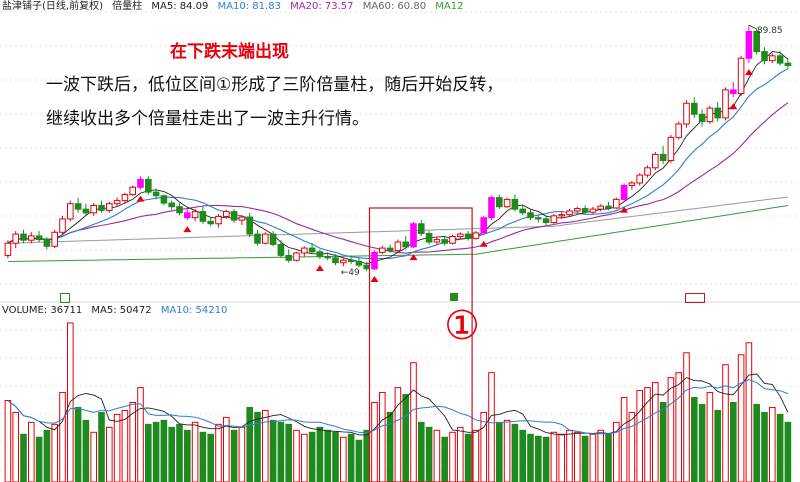  What do you see at coordinates (394, 6) in the screenshot?
I see `ma60-readout: MA60: 60.80` at bounding box center [394, 6].